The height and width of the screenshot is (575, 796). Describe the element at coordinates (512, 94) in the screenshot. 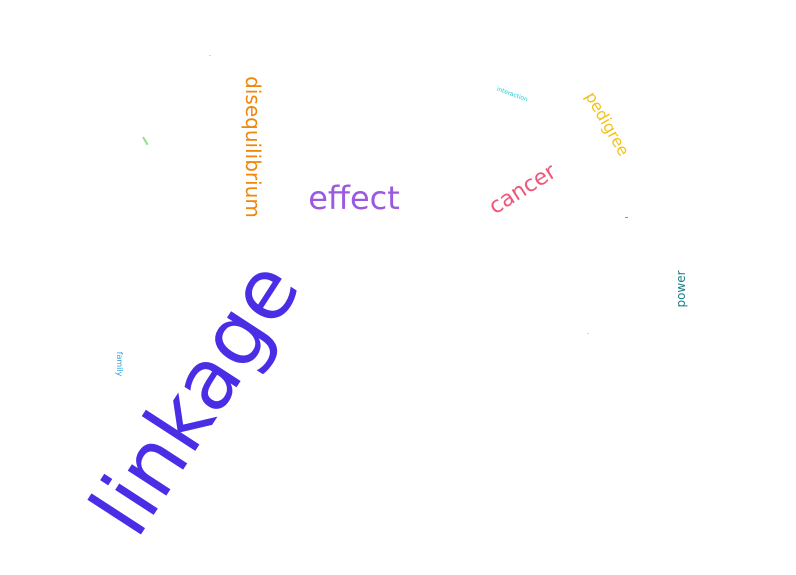

I see `word-interaction: interaction` at that location.